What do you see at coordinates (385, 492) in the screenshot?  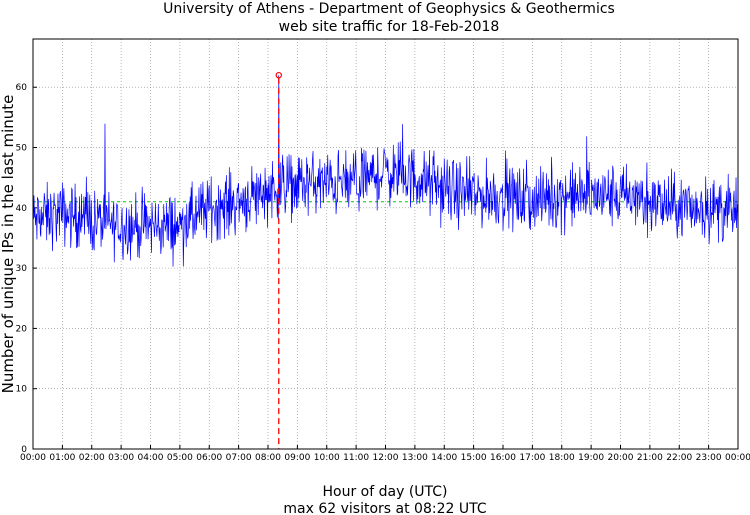 I see `x-axis-label: Hour of day (UTC)` at bounding box center [385, 492].